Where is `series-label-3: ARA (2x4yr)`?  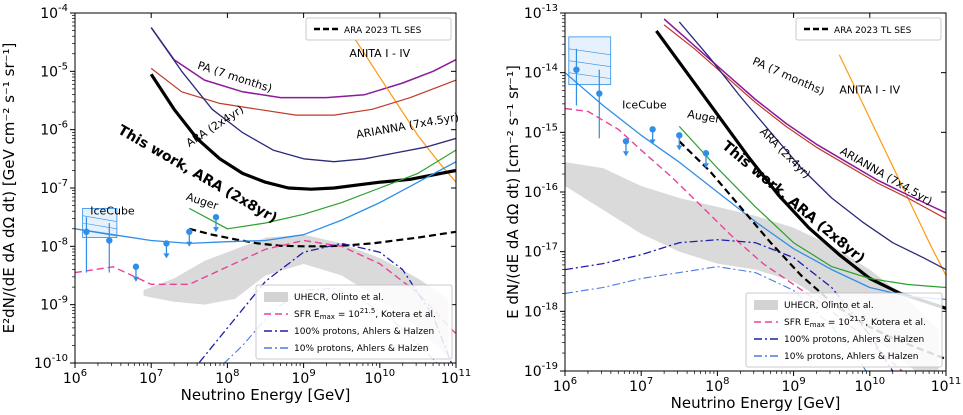 series-label-3: ARA (2x4yr) is located at coordinates (215, 126).